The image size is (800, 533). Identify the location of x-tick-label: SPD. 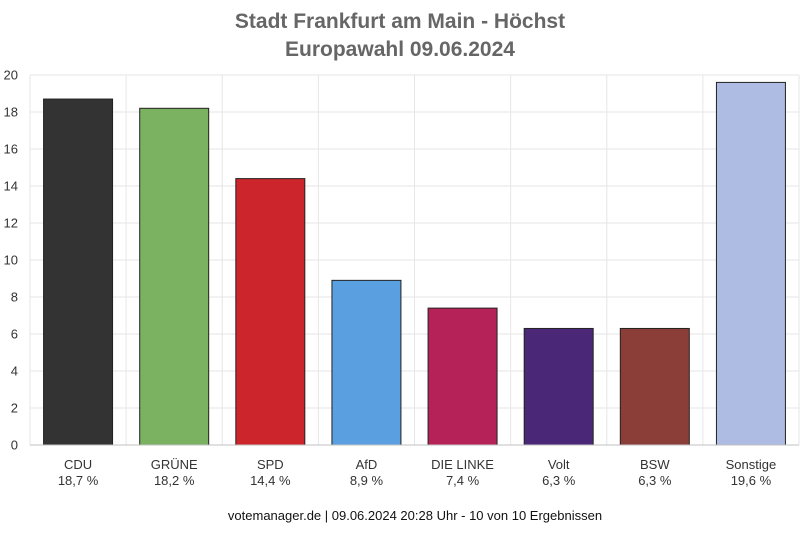
(270, 464).